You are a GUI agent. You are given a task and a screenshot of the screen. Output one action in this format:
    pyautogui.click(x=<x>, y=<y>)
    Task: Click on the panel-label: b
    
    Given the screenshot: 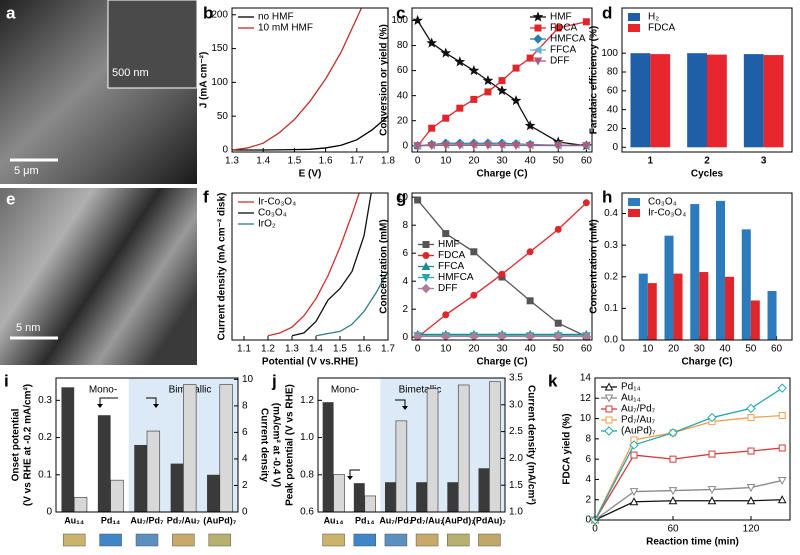 What is the action you would take?
    pyautogui.click(x=208, y=12)
    